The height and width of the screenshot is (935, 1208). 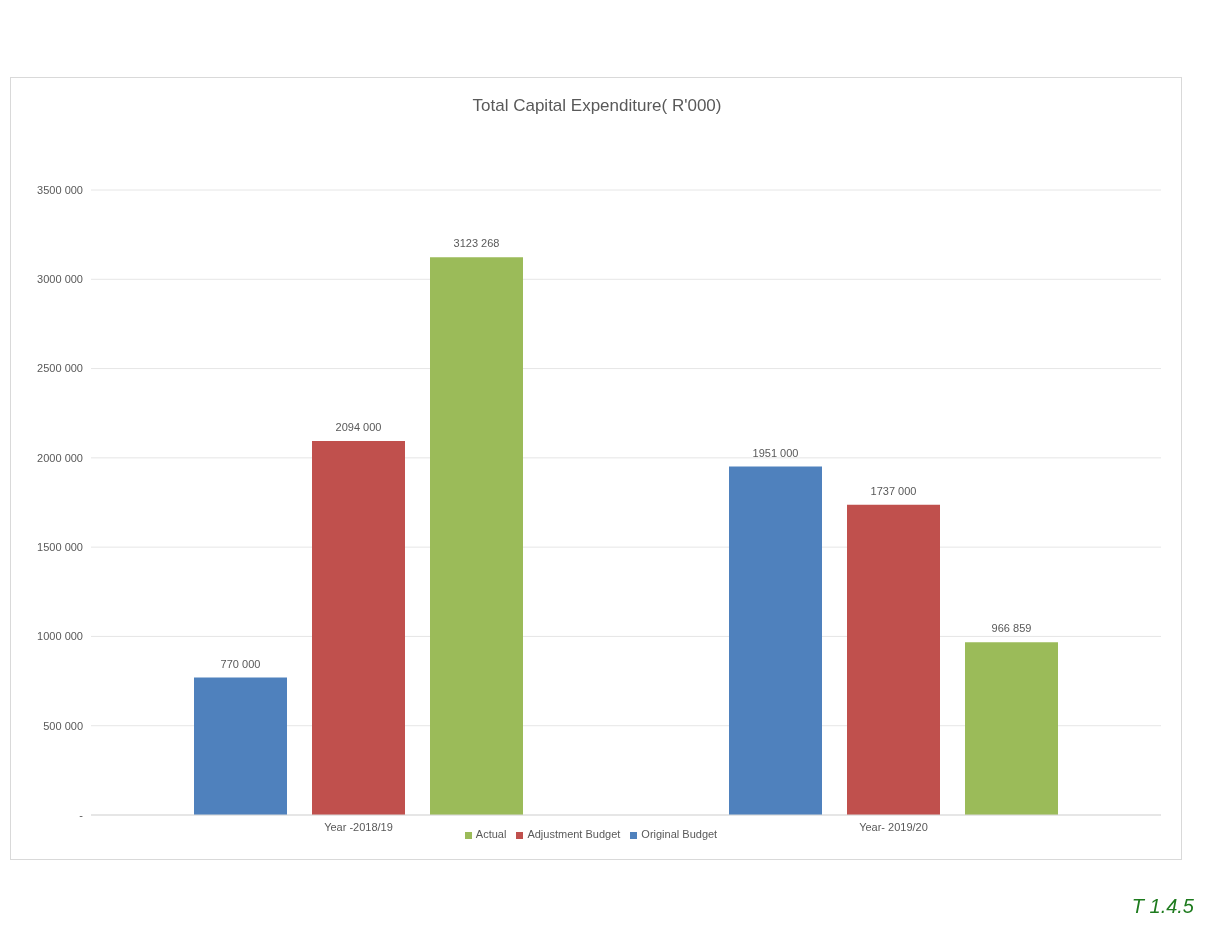 What do you see at coordinates (893, 490) in the screenshot?
I see `data-label: 1737 000` at bounding box center [893, 490].